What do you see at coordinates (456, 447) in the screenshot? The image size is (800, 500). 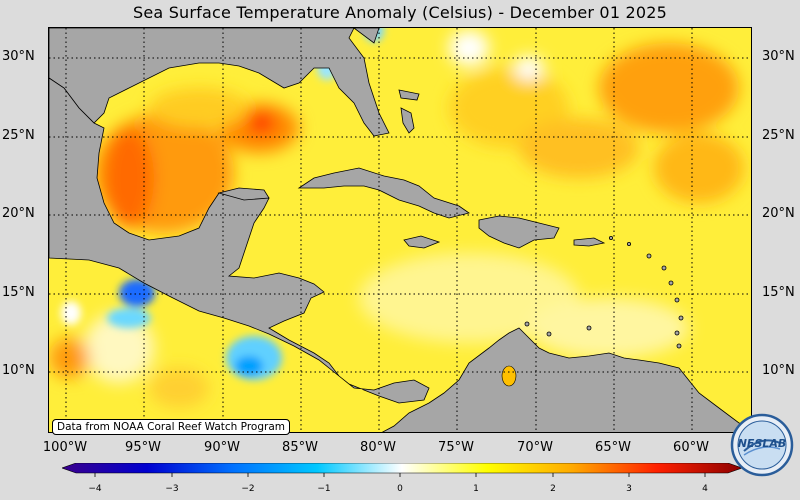 I see `lon-label-75w: 75°W` at bounding box center [456, 447].